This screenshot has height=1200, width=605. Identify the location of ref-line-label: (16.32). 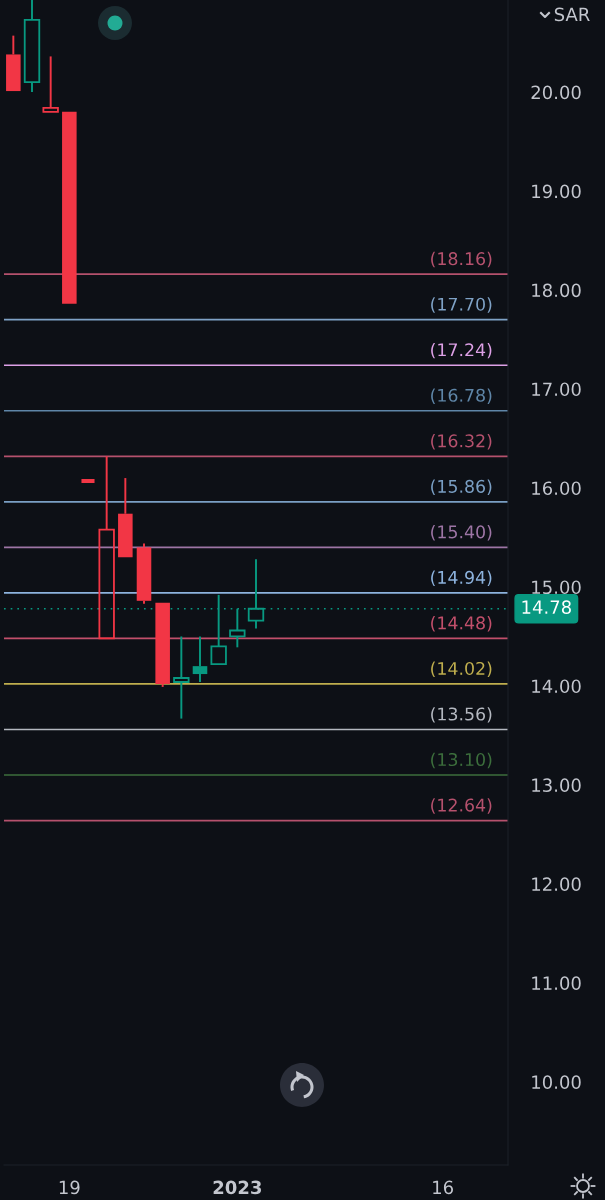
(461, 441).